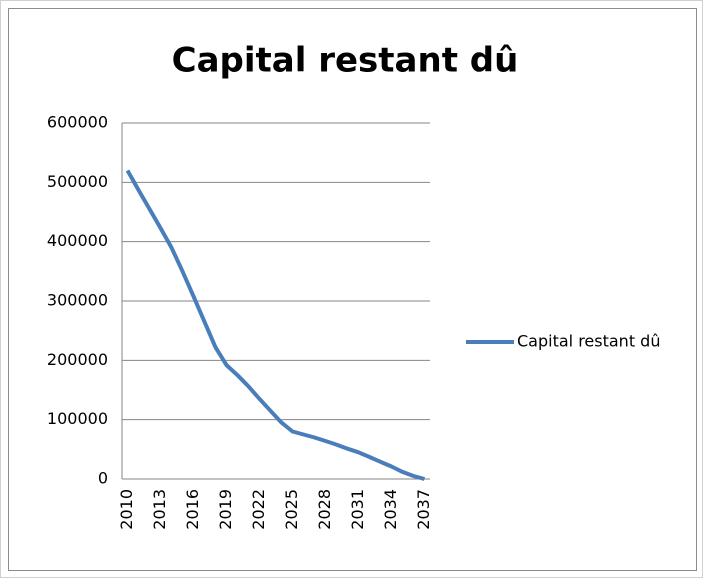 This screenshot has width=703, height=578. Describe the element at coordinates (77, 181) in the screenshot. I see `y-tick-label: 500000` at that location.